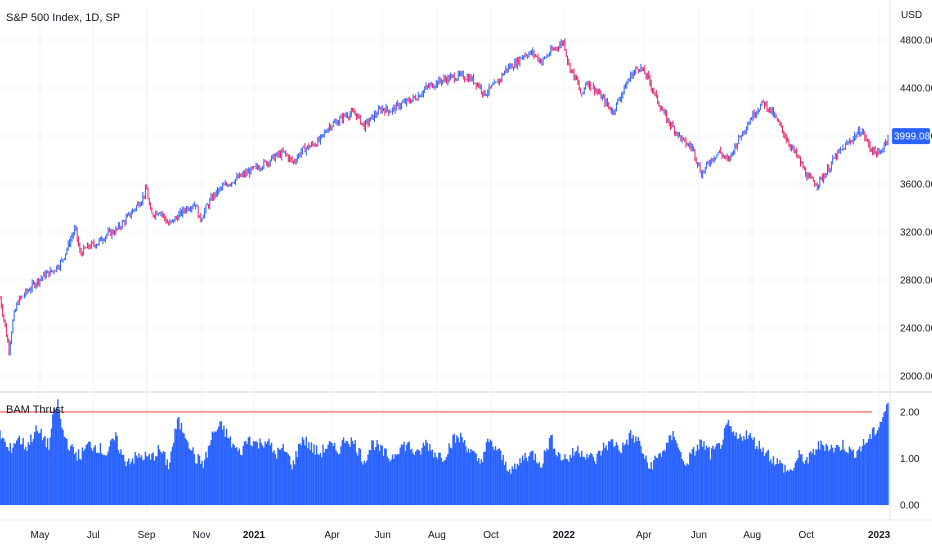 The height and width of the screenshot is (550, 932). What do you see at coordinates (910, 412) in the screenshot?
I see `indicator-tick-label: 2.00` at bounding box center [910, 412].